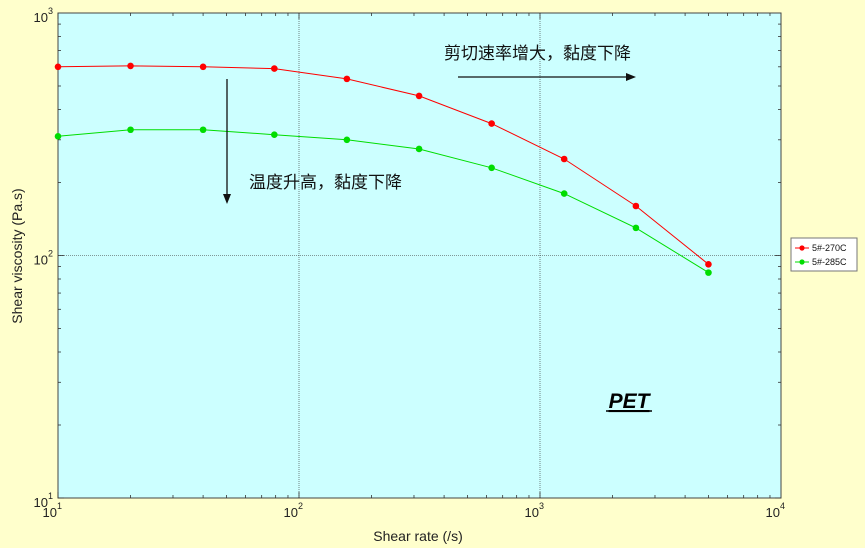  I want to click on annotation-temperature: 温度升高，黏度下降, so click(325, 183).